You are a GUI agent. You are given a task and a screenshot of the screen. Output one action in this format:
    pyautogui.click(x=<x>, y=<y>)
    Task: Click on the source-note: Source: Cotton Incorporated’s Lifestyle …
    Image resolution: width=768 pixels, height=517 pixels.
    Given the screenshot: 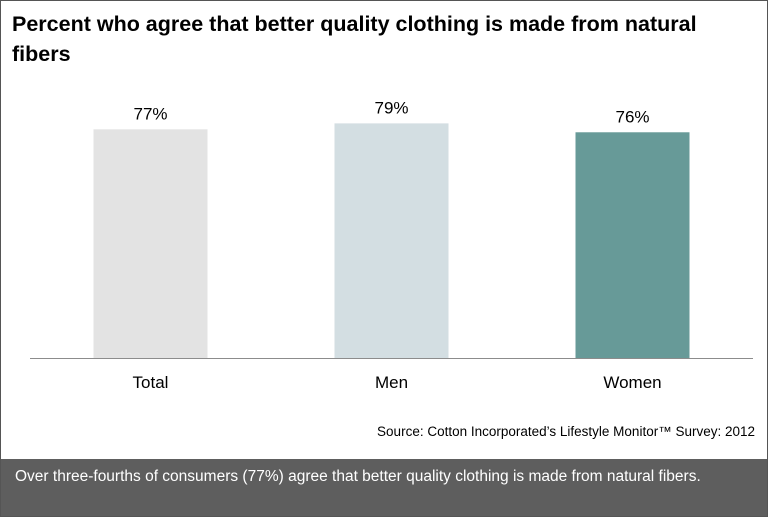 What is the action you would take?
    pyautogui.click(x=566, y=431)
    